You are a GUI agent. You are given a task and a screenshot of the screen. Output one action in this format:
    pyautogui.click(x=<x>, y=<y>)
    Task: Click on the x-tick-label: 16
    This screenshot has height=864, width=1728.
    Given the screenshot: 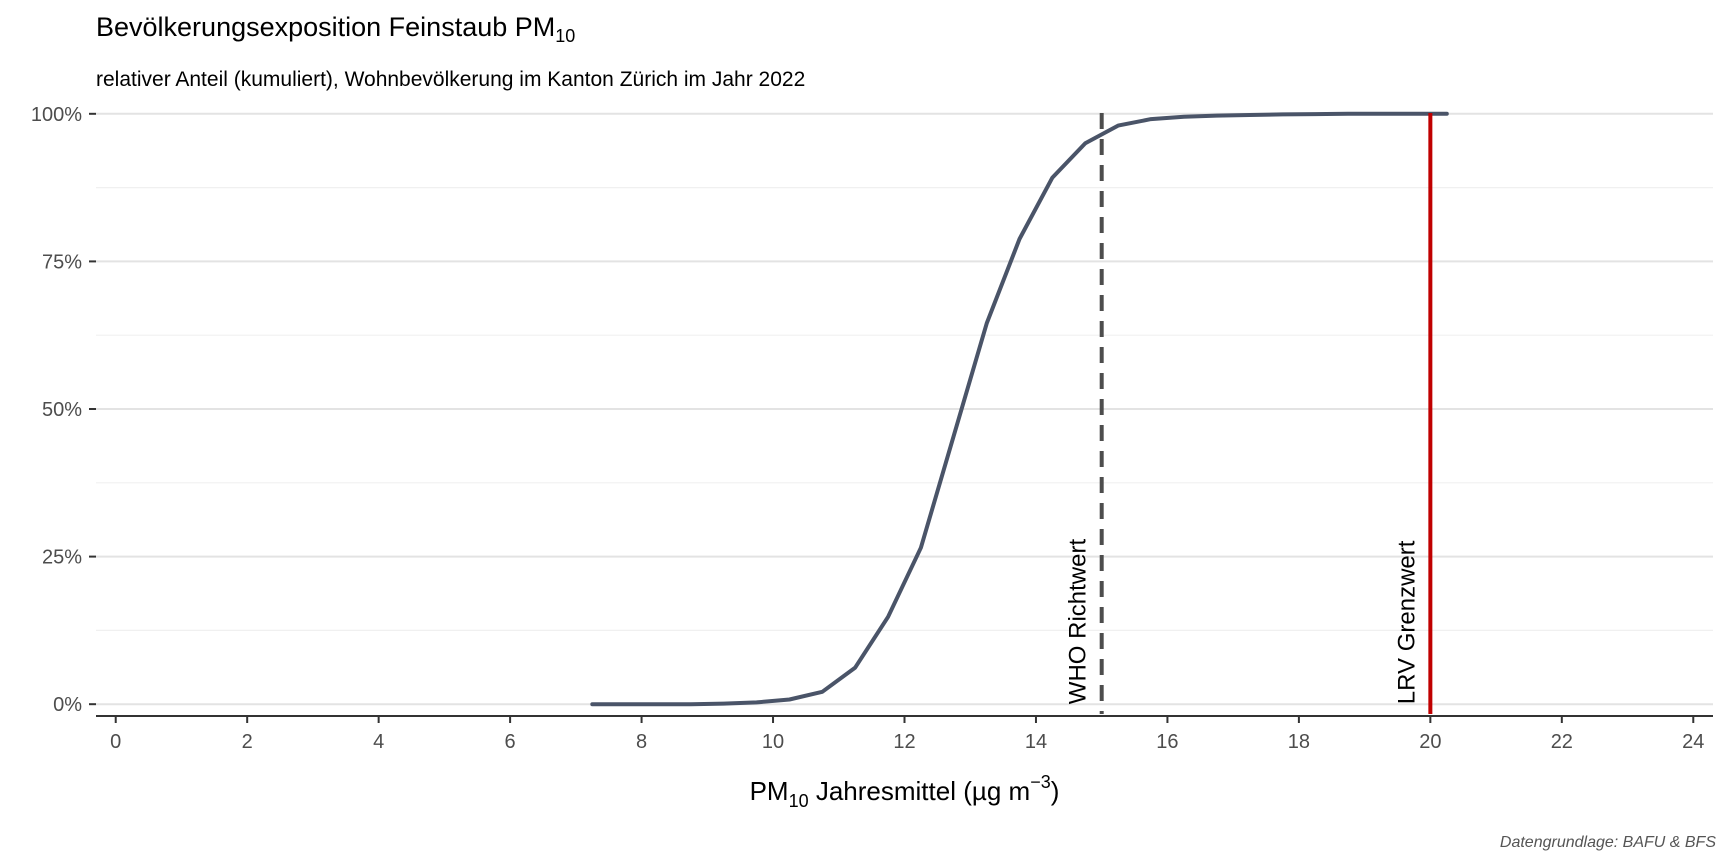 What is the action you would take?
    pyautogui.click(x=1167, y=742)
    